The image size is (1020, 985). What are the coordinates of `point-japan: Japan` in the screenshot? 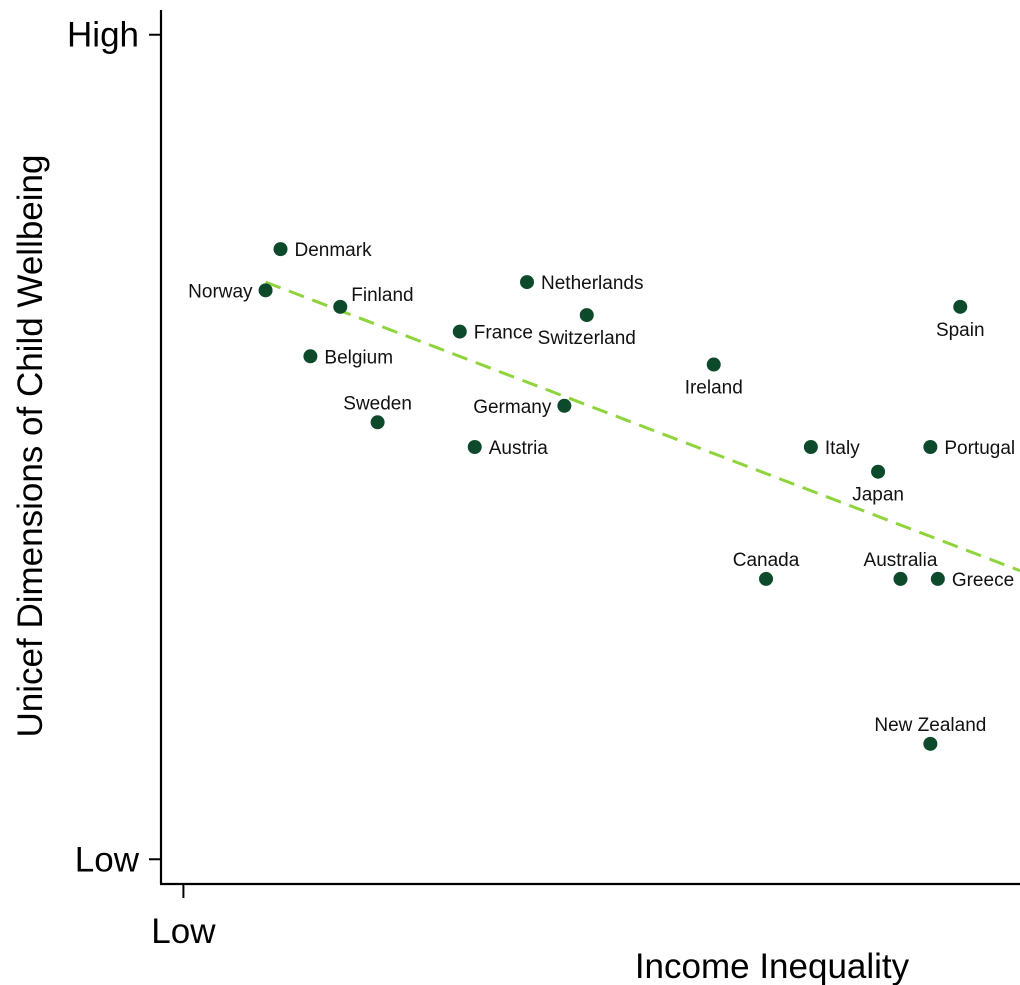 It's located at (878, 485).